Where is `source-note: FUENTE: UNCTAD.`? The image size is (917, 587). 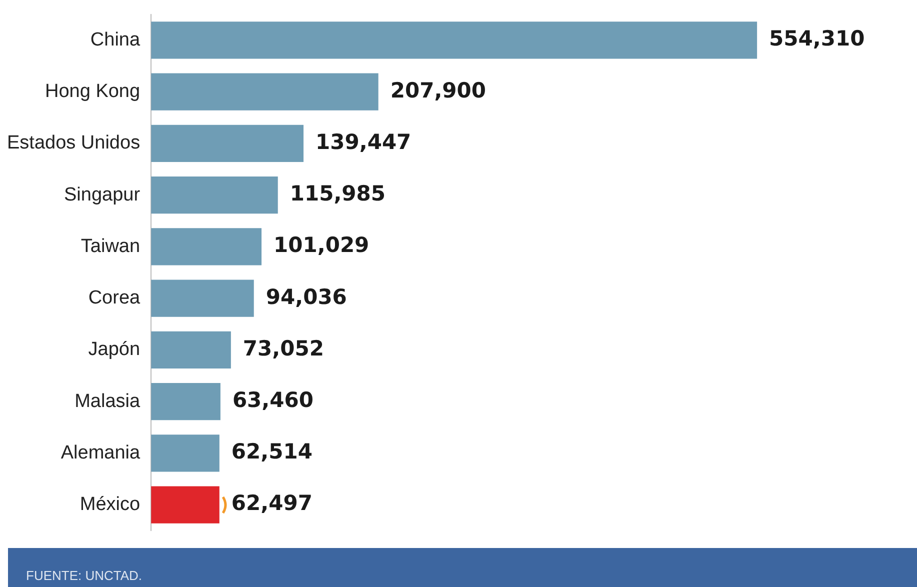
source-note: FUENTE: UNCTAD. is located at coordinates (84, 575).